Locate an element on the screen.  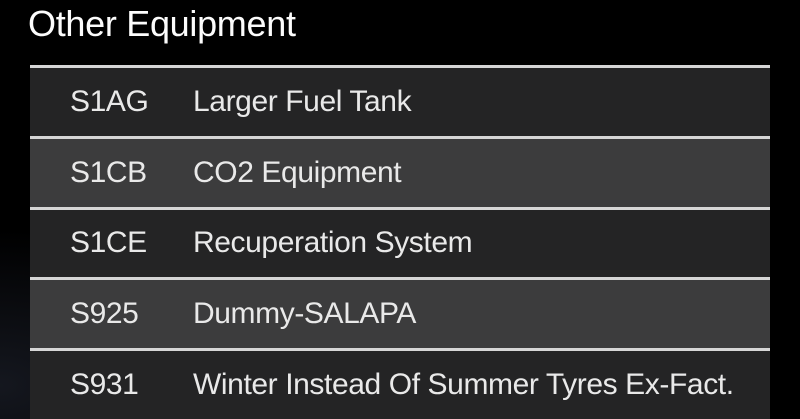
equipment-description: Recuperation System is located at coordinates (333, 243).